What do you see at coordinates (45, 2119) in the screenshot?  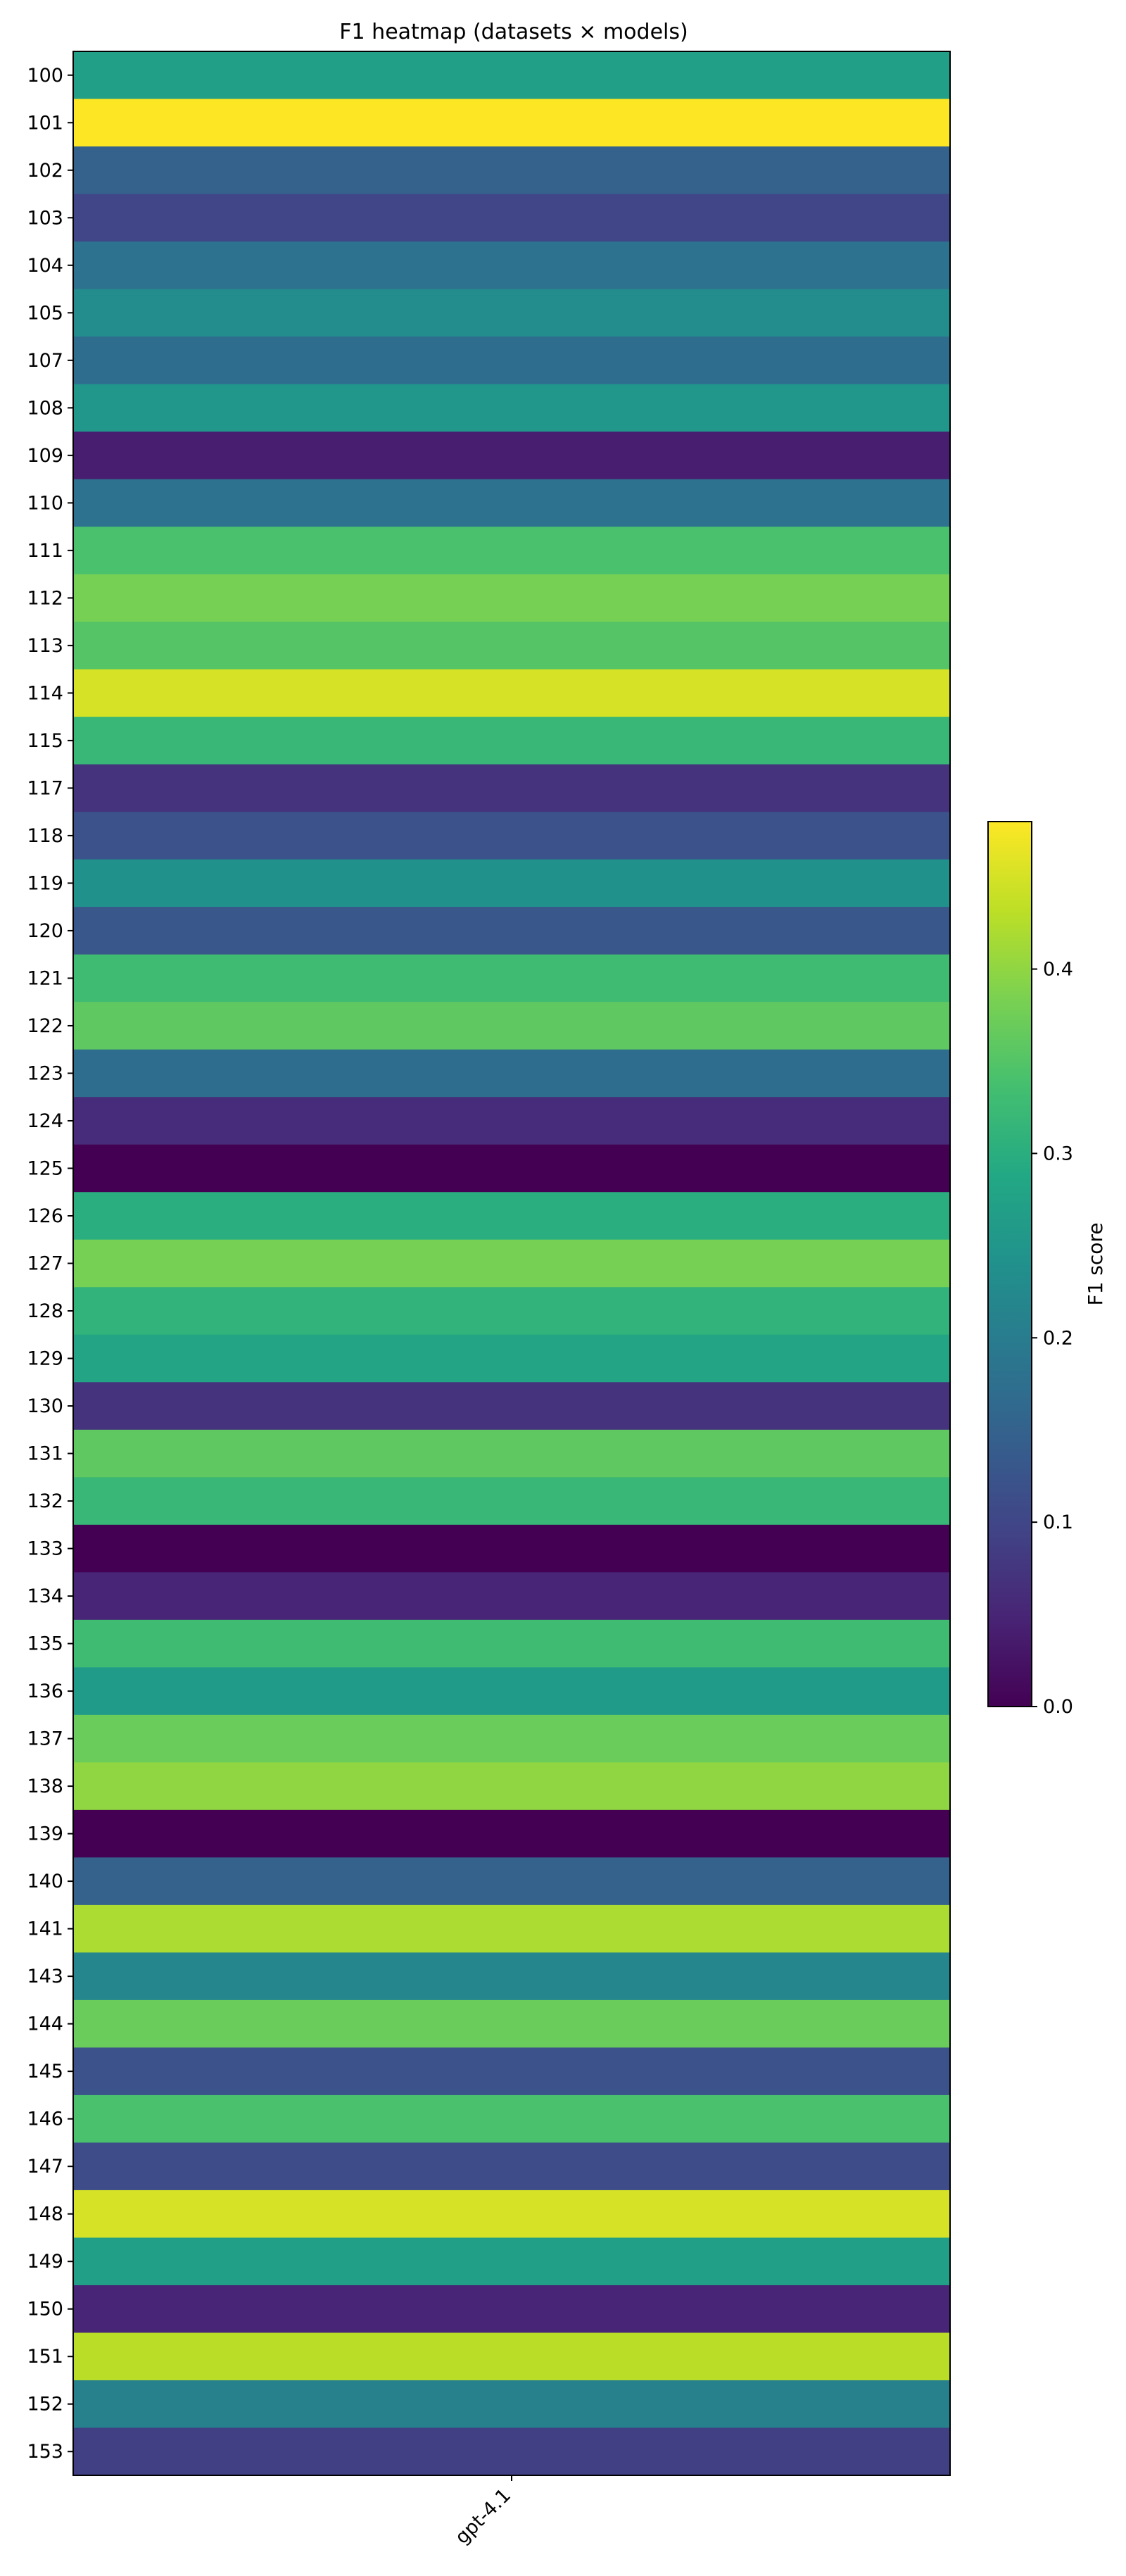 I see `row-tick-label: 146` at bounding box center [45, 2119].